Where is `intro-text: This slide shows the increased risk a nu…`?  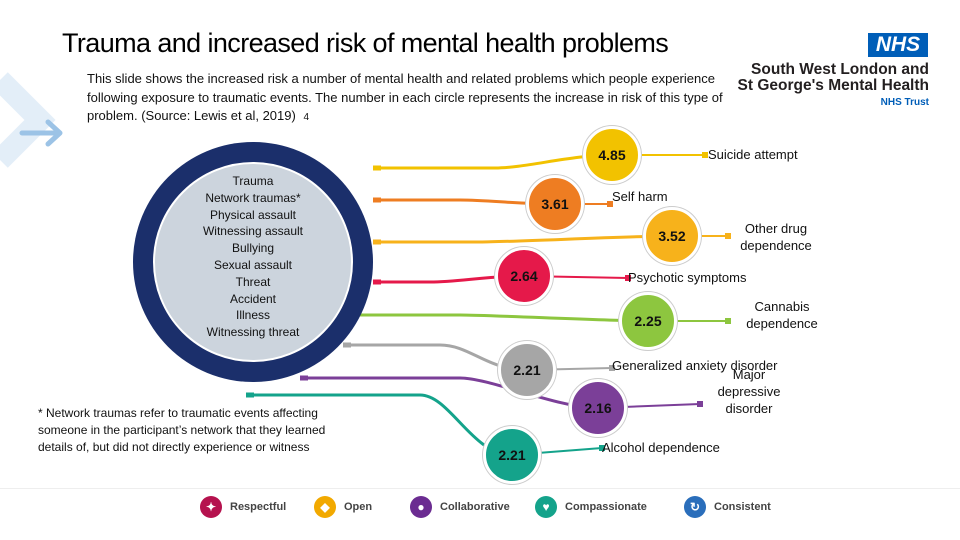
intro-text: This slide shows the increased risk a nu… is located at coordinates (407, 99).